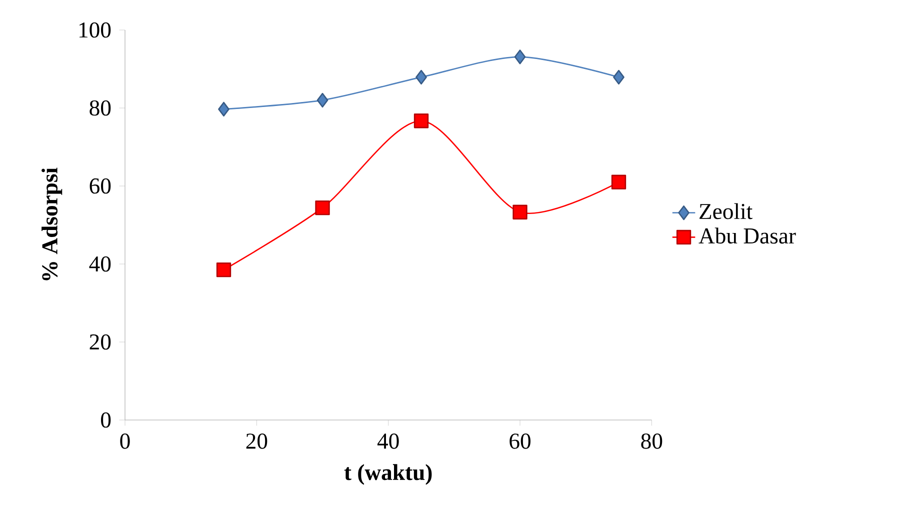  I want to click on y-tick-label: 100, so click(95, 30).